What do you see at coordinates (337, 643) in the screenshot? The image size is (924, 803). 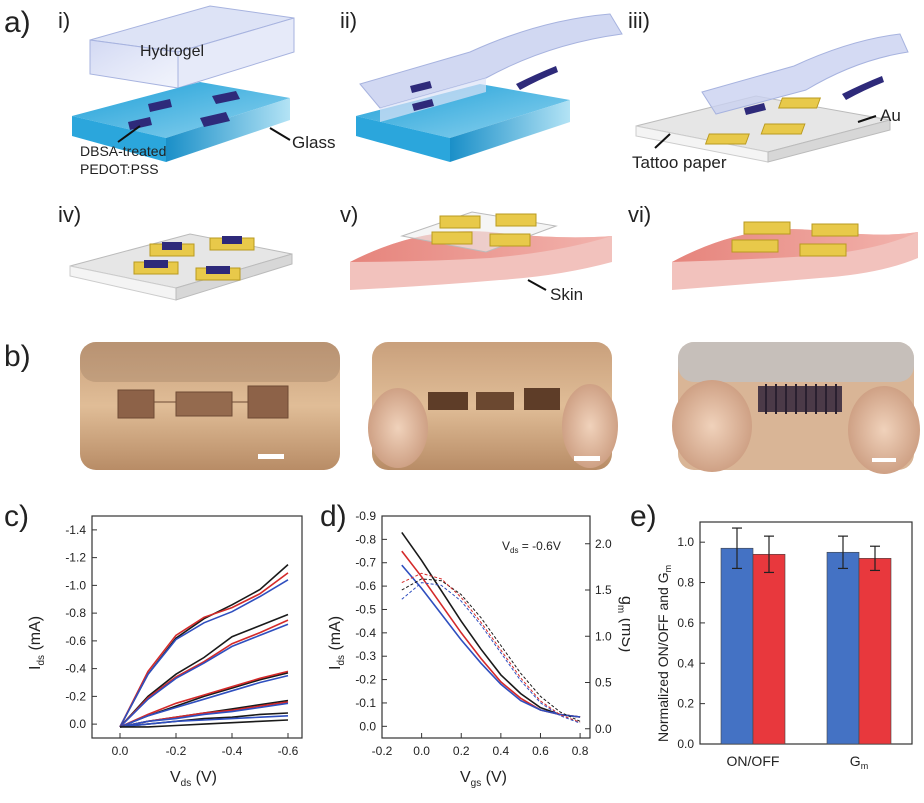 I see `chart-d-ylabel: Ids (mA)` at bounding box center [337, 643].